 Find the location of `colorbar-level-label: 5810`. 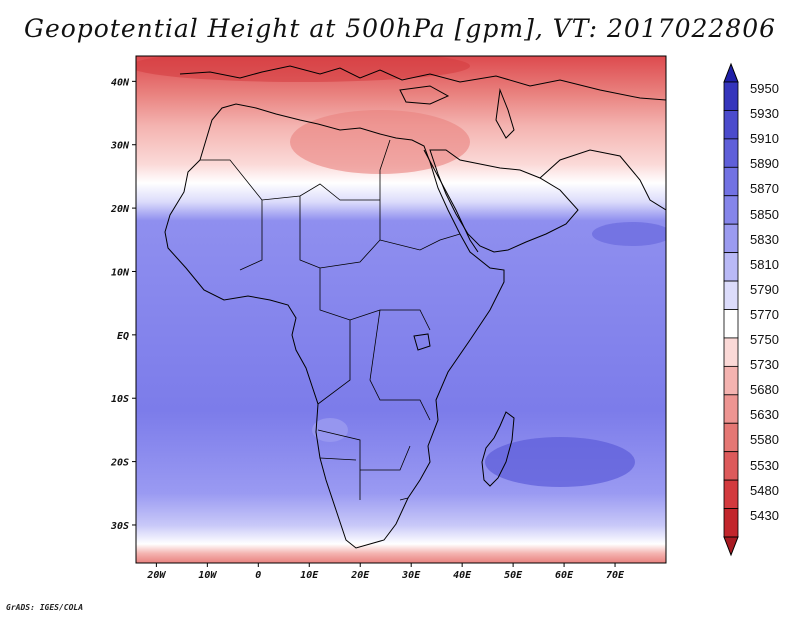

colorbar-level-label: 5810 is located at coordinates (764, 264).